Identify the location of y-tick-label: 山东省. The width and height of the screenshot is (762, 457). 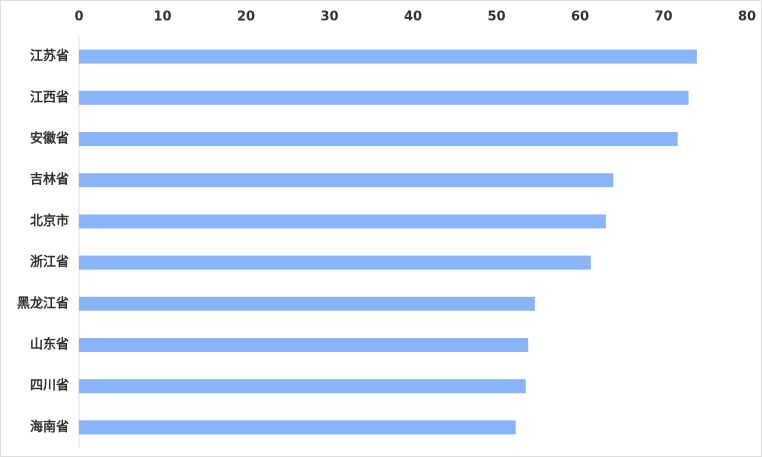
(49, 345).